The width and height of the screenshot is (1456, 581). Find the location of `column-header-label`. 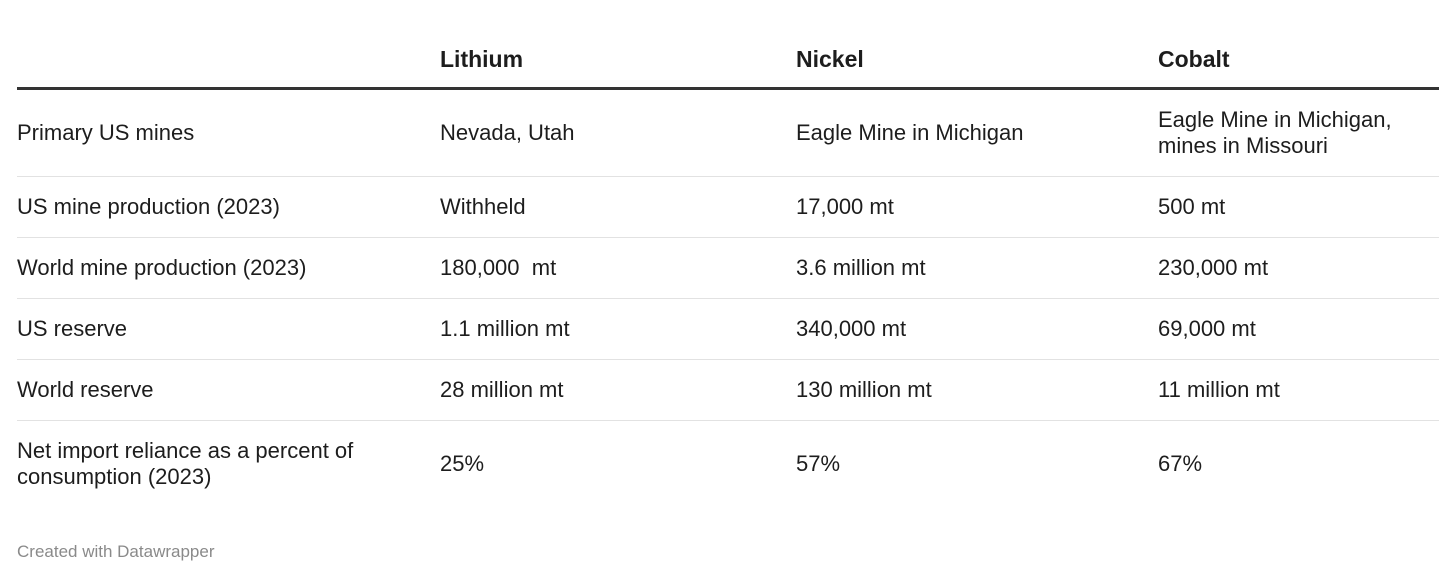

column-header-label is located at coordinates (228, 45).